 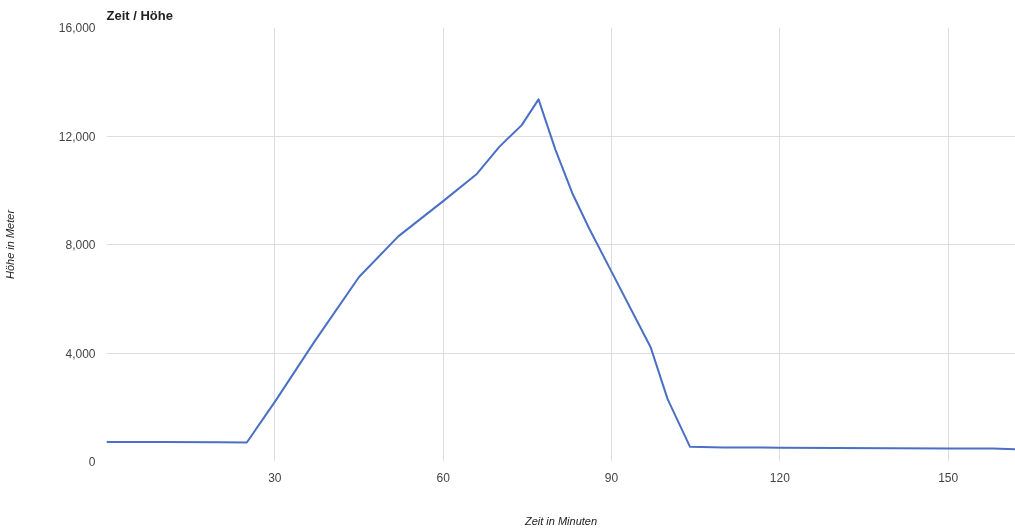 I want to click on x-axis-title: Zeit in Minuten, so click(x=560, y=520).